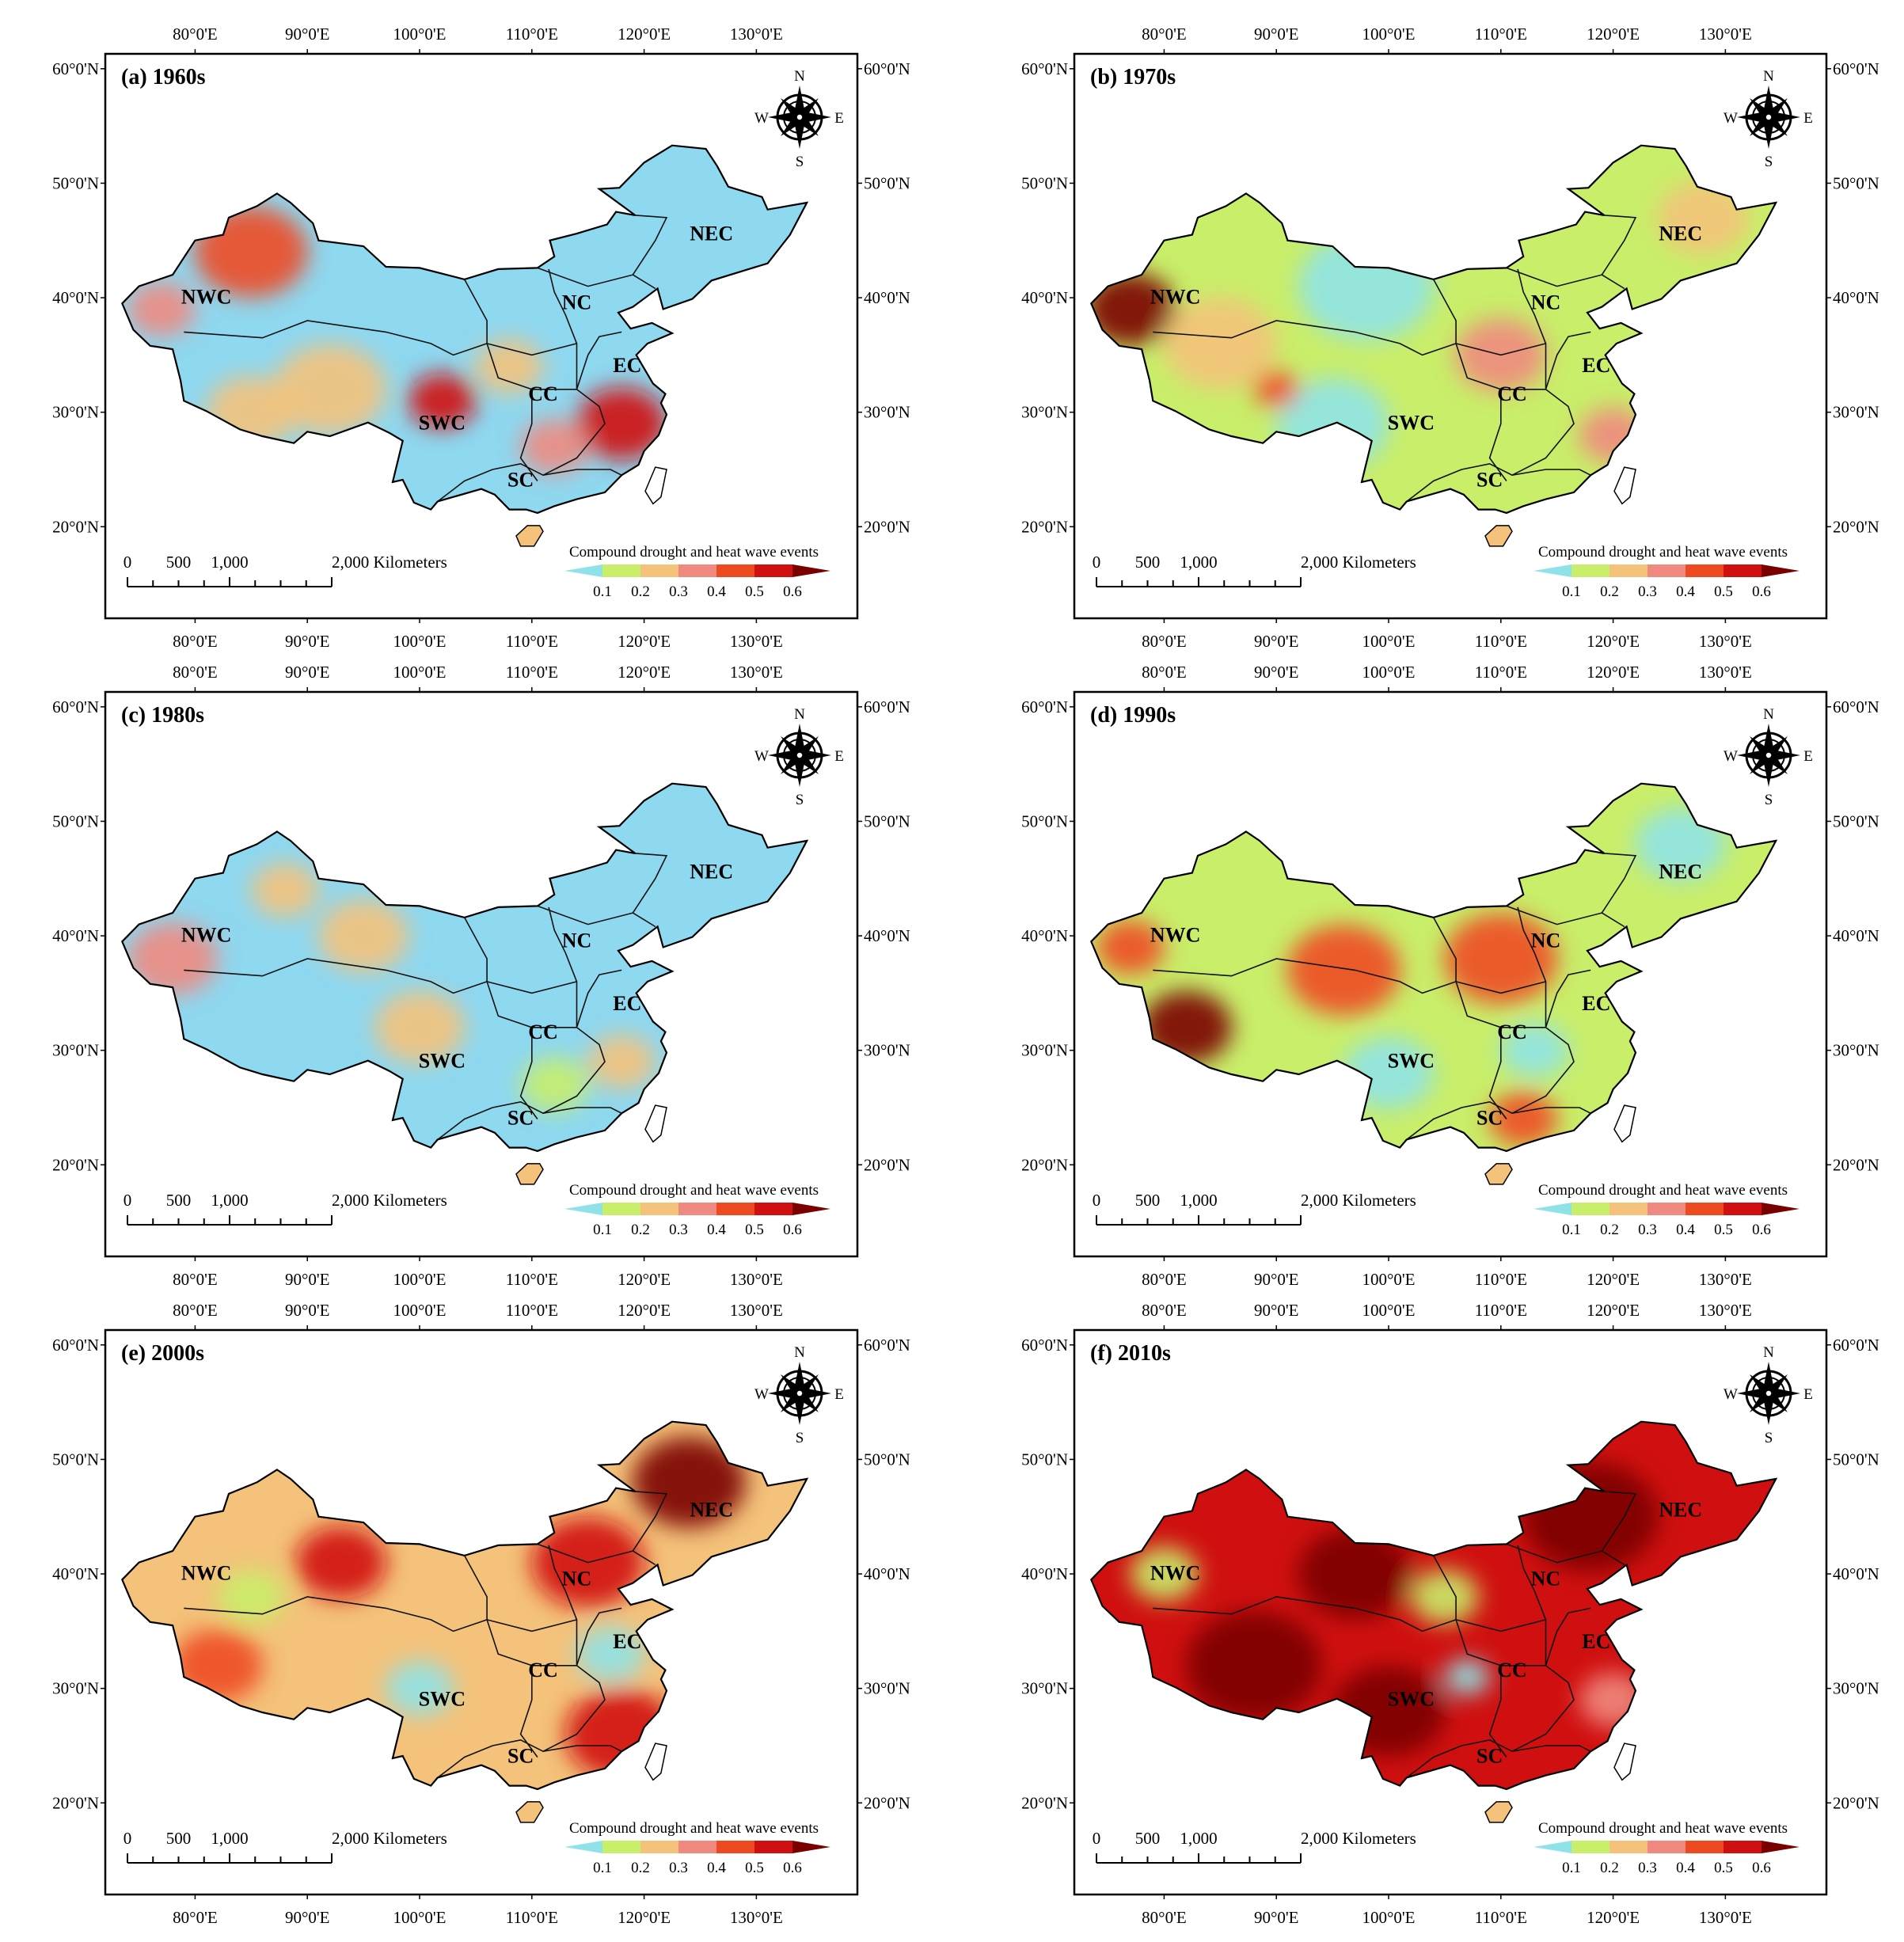 This screenshot has height=1942, width=1904. What do you see at coordinates (1725, 1279) in the screenshot?
I see `lon-tick-bottom: 130°0'E` at bounding box center [1725, 1279].